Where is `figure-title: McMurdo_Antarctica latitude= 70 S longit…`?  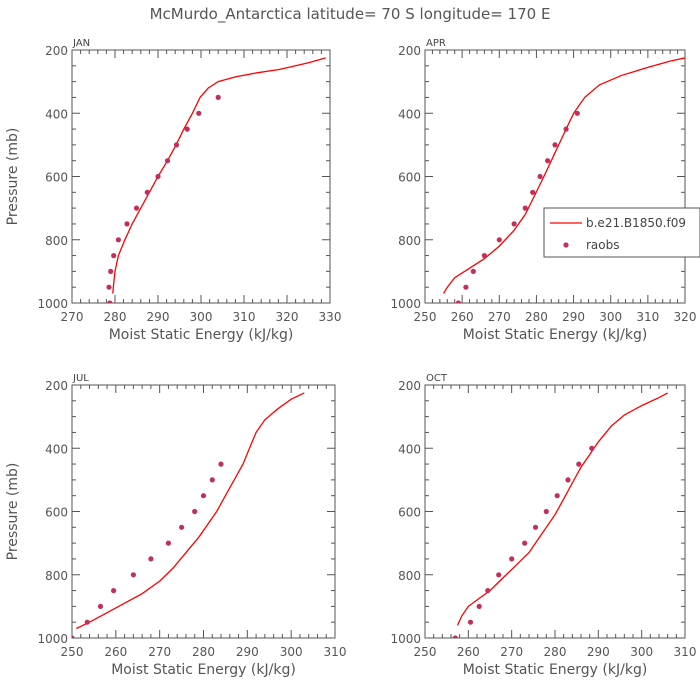
figure-title: McMurdo_Antarctica latitude= 70 S longit… is located at coordinates (350, 14).